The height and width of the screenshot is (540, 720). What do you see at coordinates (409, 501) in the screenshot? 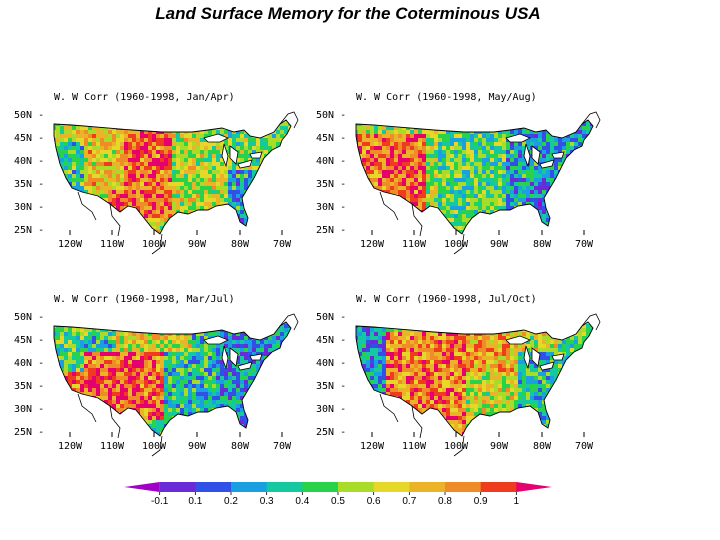
I see `colorbar-tick-label: 0.7` at bounding box center [409, 501].